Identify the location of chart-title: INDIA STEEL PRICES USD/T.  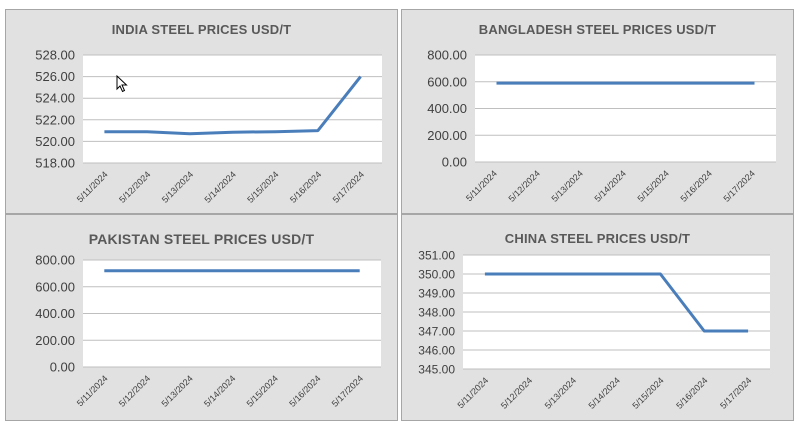
(201, 29).